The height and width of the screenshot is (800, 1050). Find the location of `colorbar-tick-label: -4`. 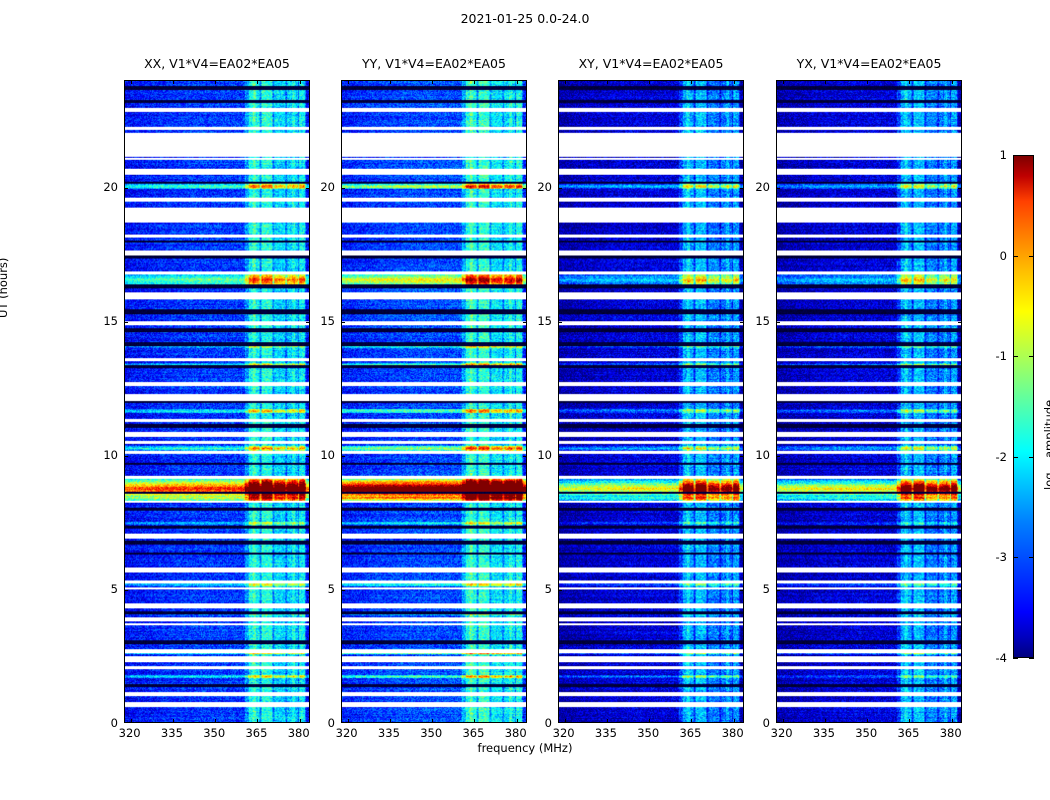

colorbar-tick-label: -4 is located at coordinates (1001, 658).